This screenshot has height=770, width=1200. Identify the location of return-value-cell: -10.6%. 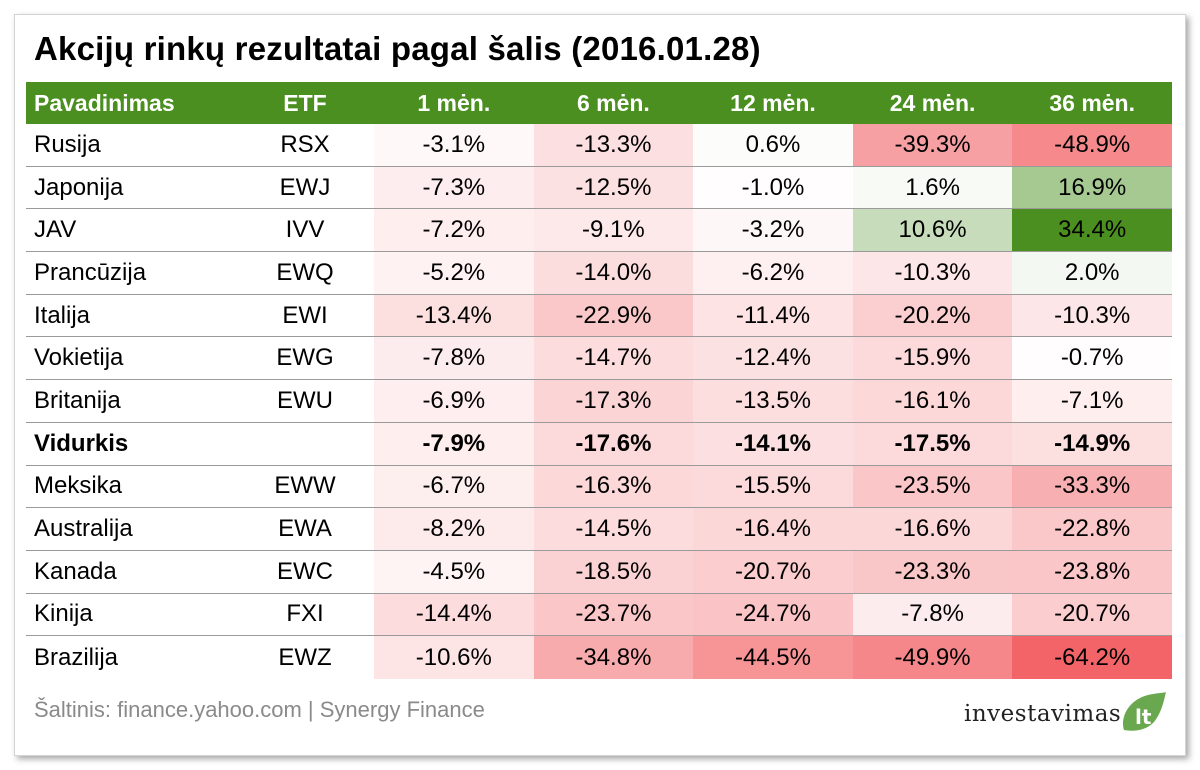
(454, 657).